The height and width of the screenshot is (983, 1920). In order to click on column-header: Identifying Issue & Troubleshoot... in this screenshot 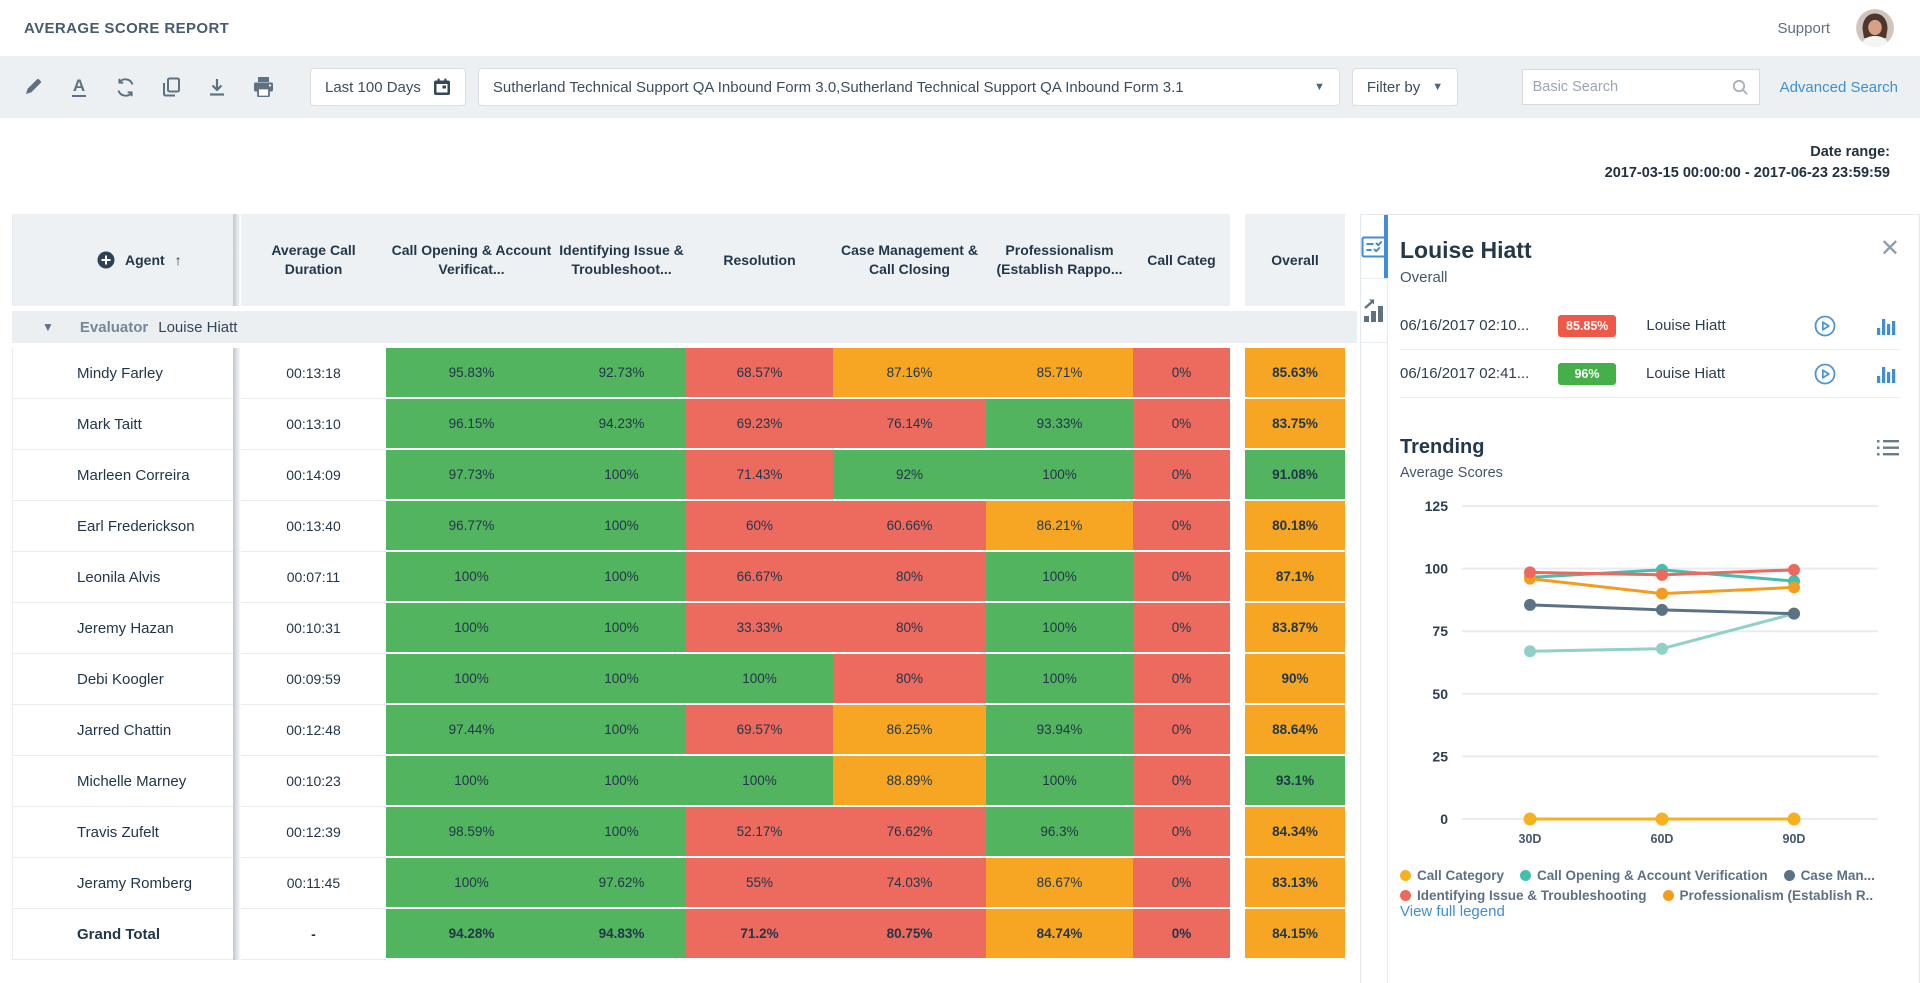, I will do `click(621, 260)`.